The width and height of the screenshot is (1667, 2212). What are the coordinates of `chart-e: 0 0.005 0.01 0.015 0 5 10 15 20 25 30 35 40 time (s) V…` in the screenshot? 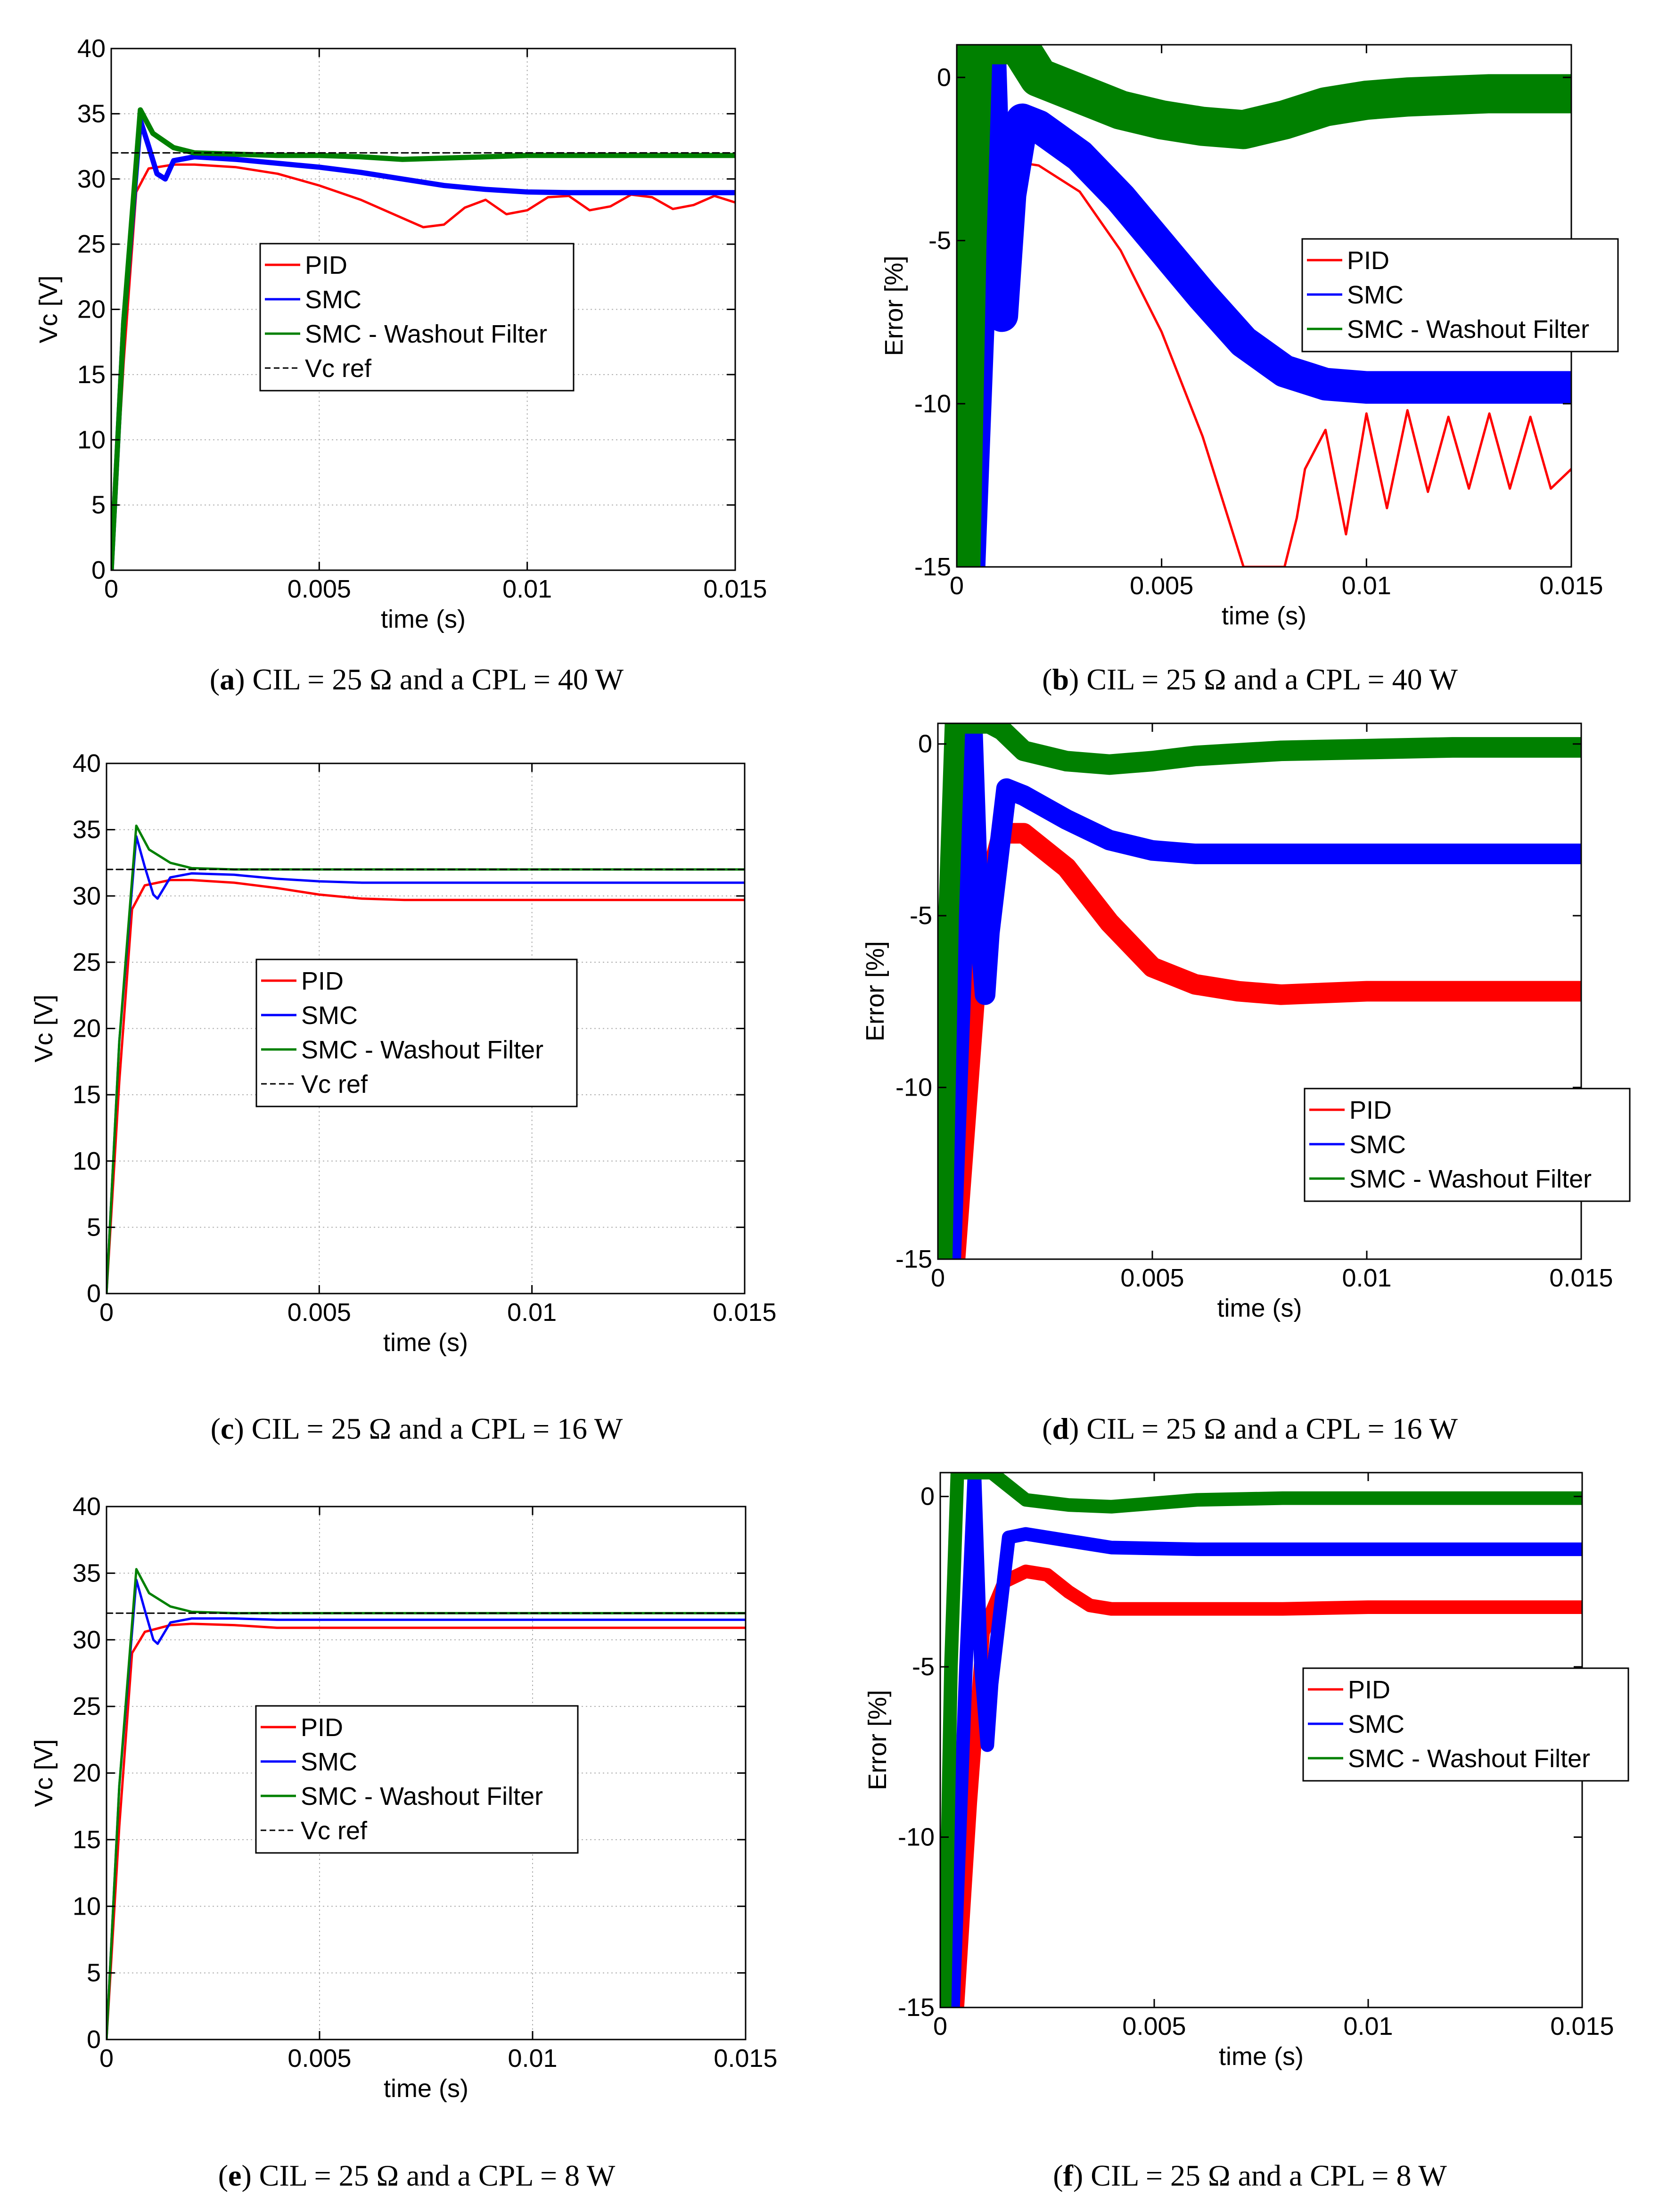 It's located at (404, 1797).